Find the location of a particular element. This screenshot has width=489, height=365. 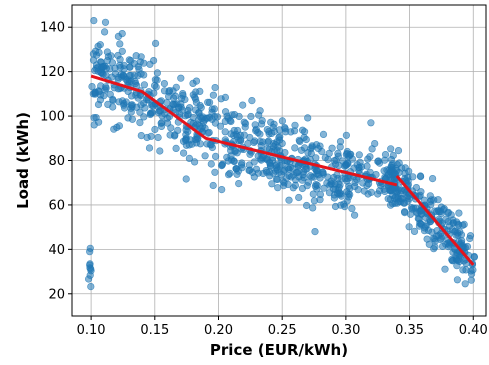

y-tick-label: 100 is located at coordinates (52, 117).